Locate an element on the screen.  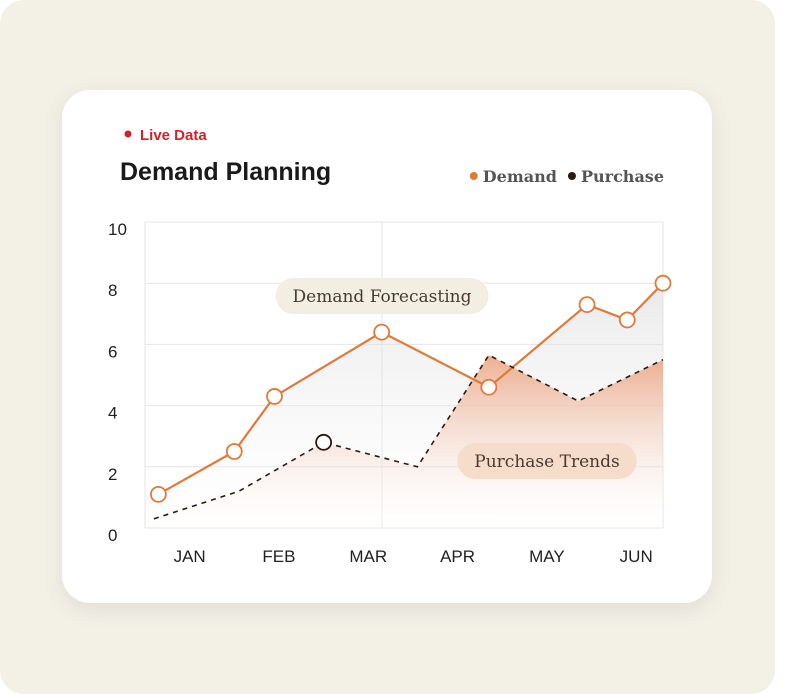
y-tick-label: 8 is located at coordinates (112, 290).